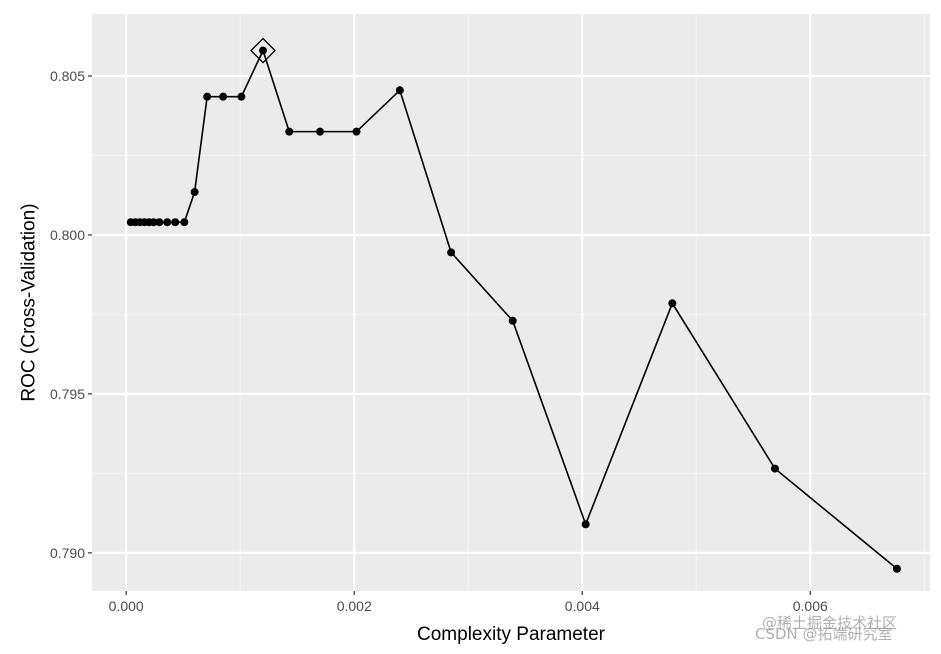  Describe the element at coordinates (511, 634) in the screenshot. I see `x-axis-title: Complexity Parameter` at that location.